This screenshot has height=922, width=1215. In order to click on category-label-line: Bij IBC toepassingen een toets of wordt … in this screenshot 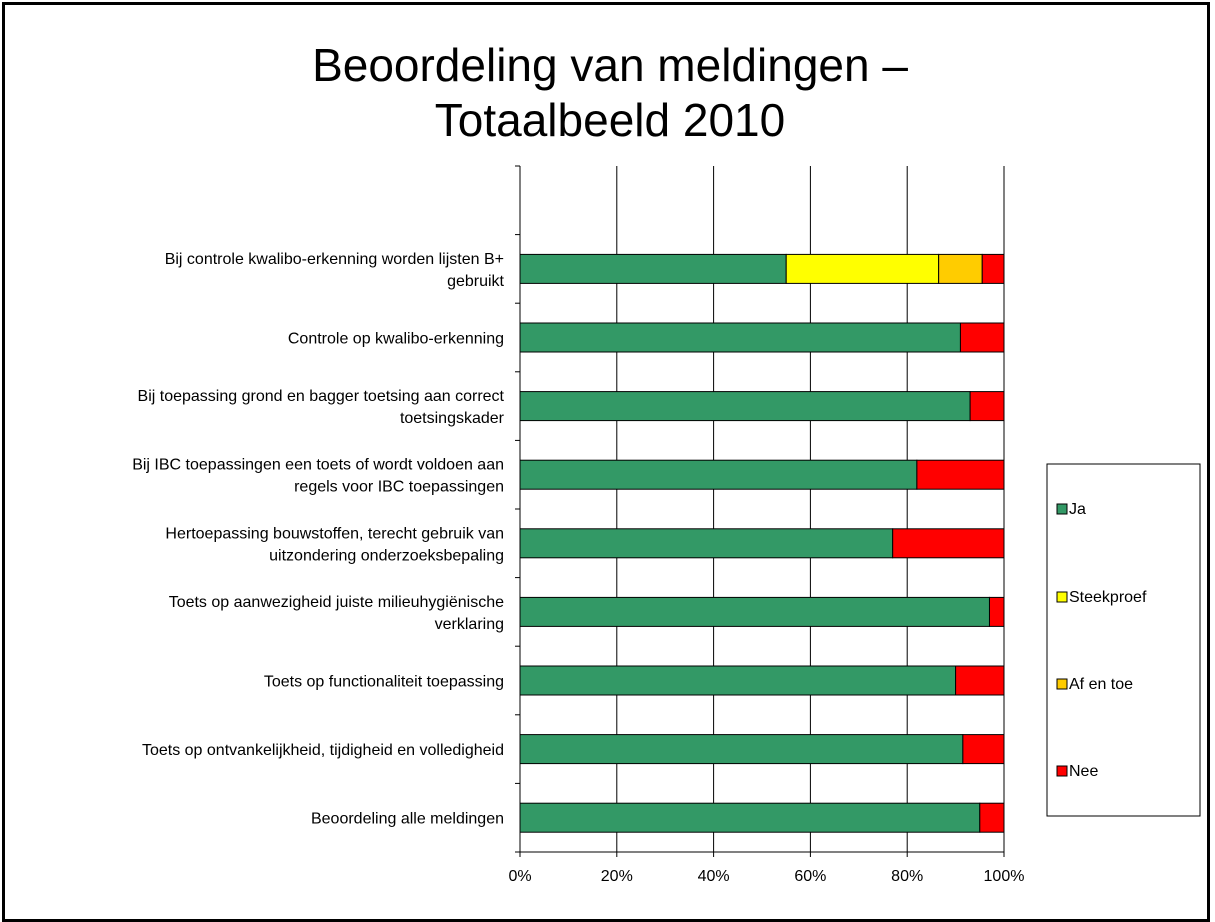, I will do `click(318, 465)`.